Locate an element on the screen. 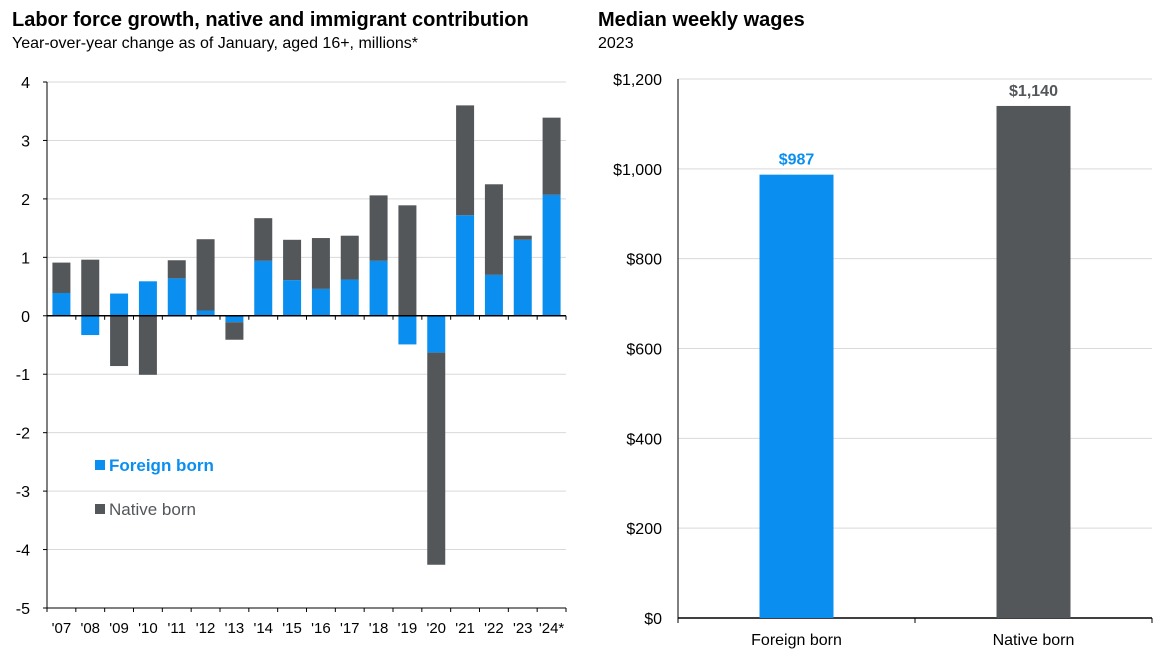  y-tick-label: $1,000 is located at coordinates (637, 170).